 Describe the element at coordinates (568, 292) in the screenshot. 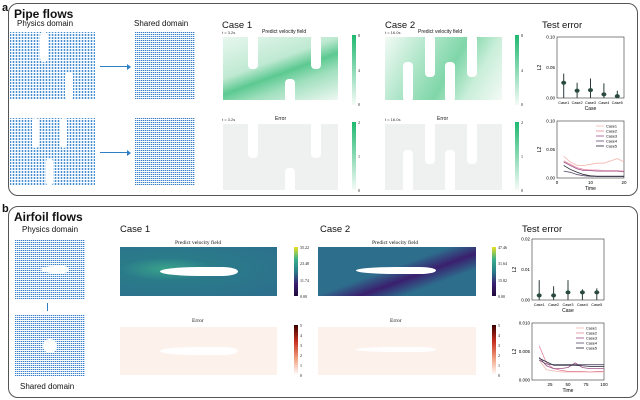

I see `violin-body-Case3` at that location.